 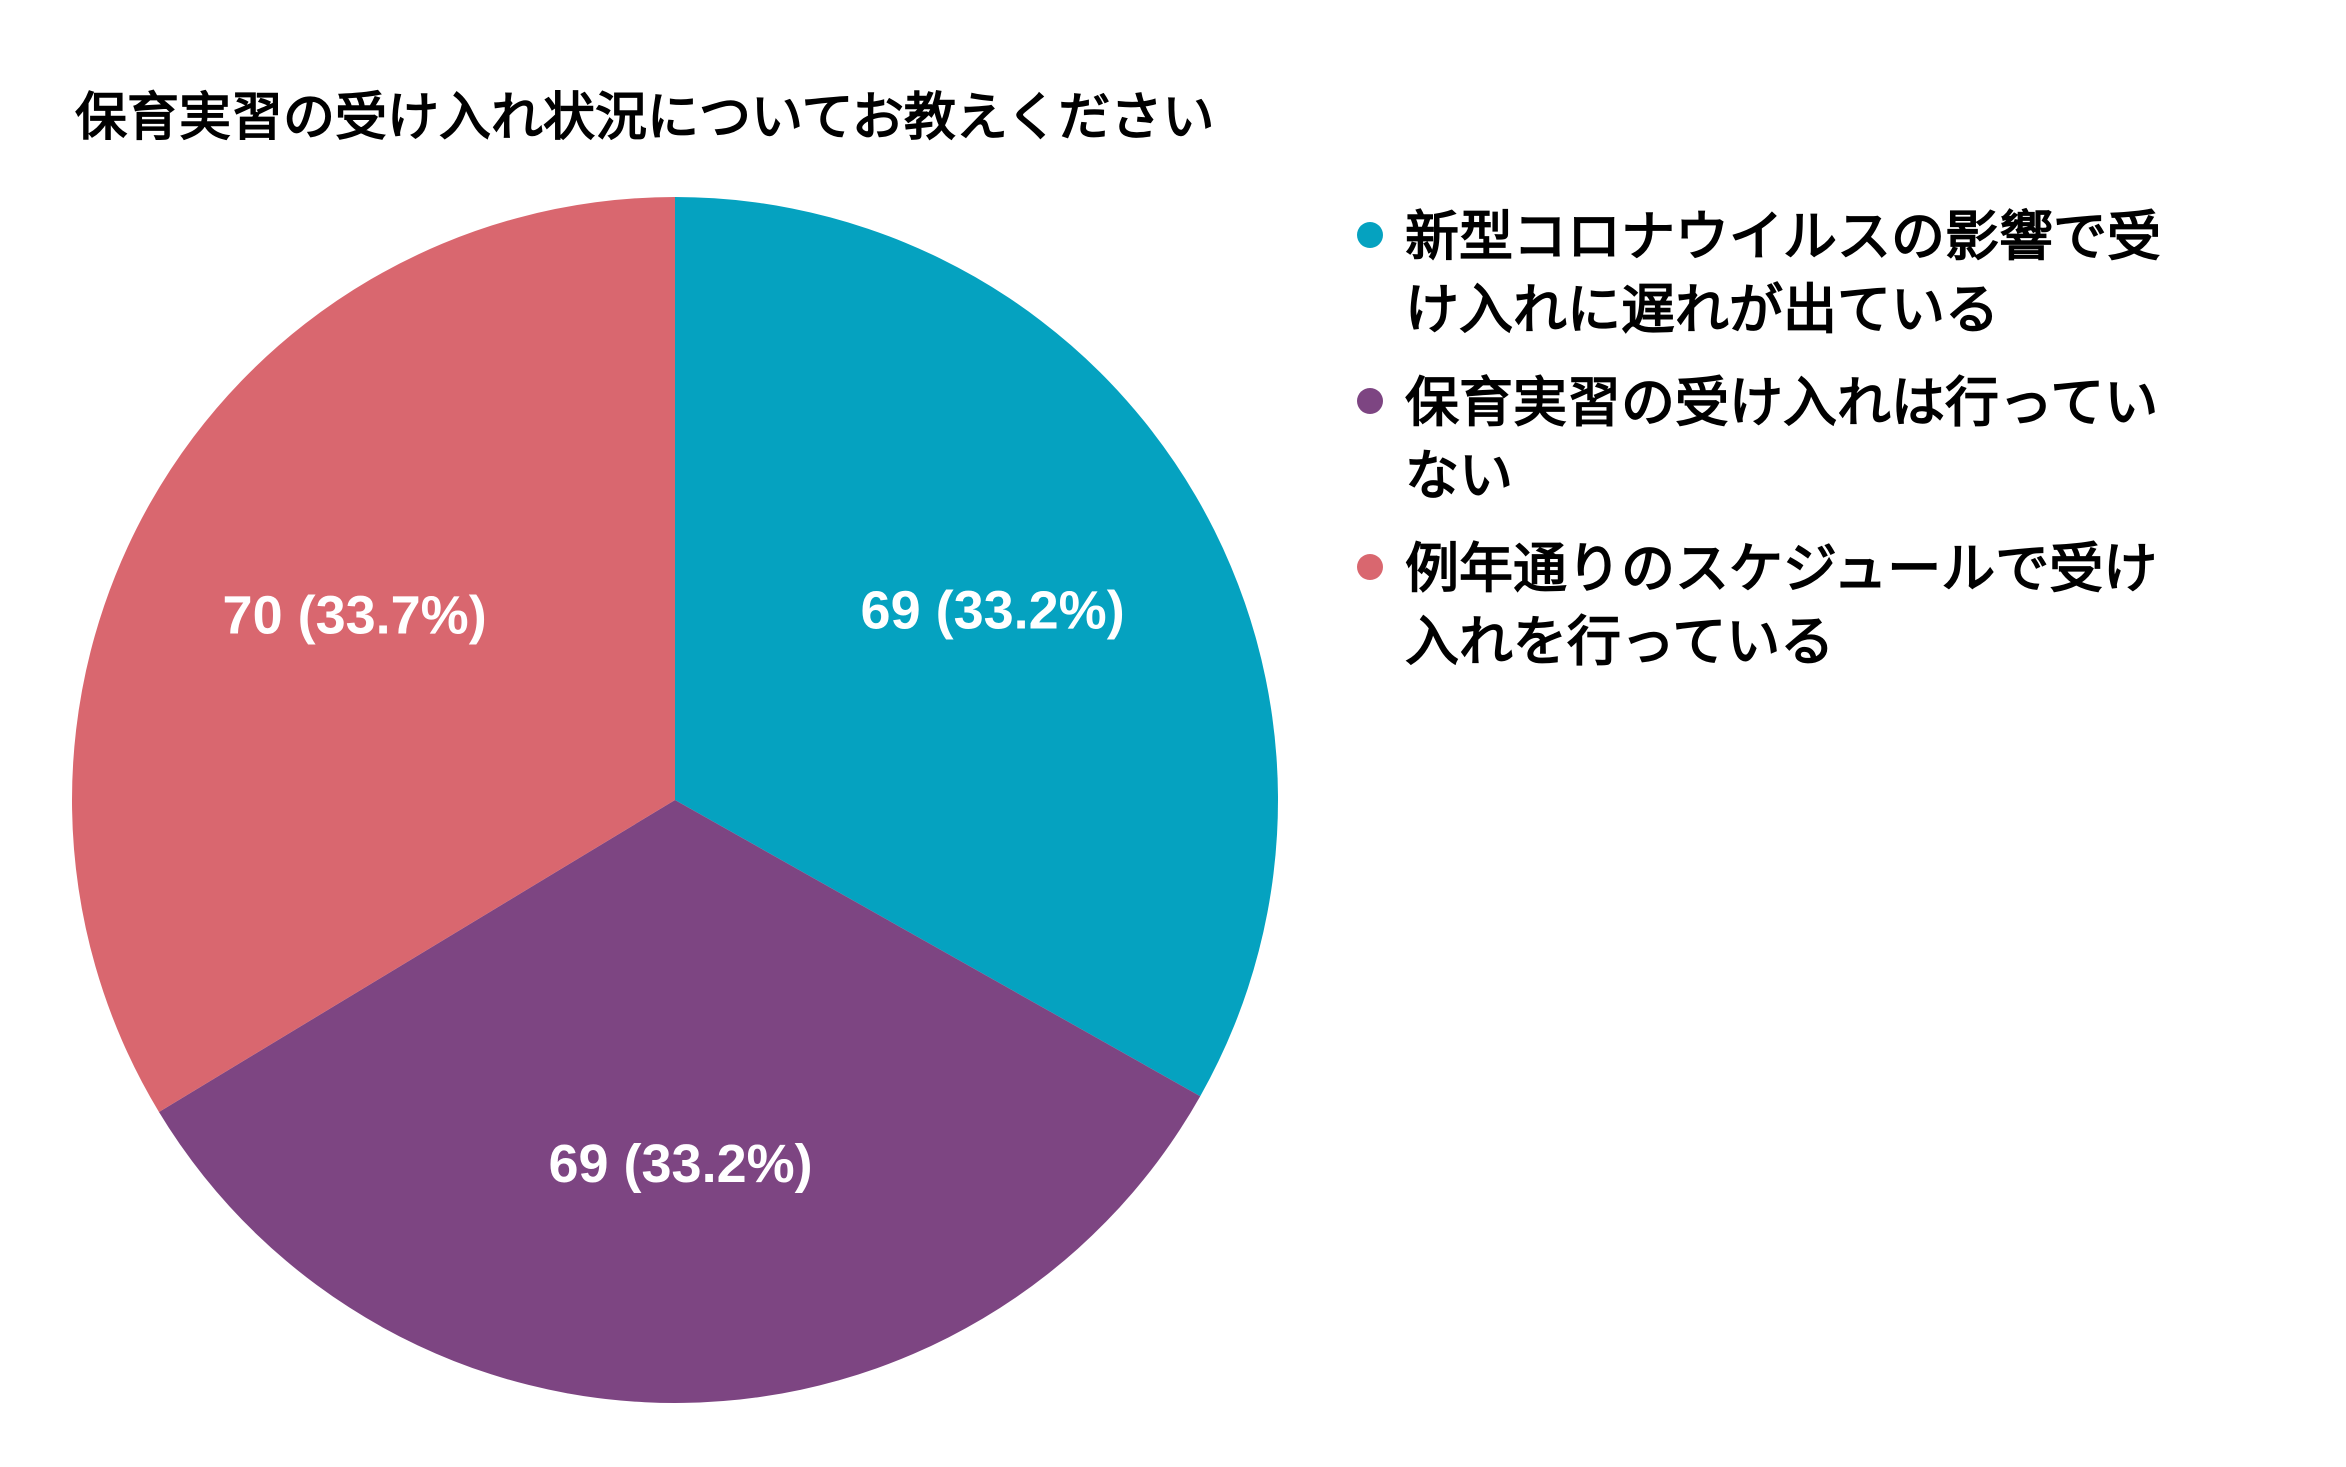 What do you see at coordinates (1781, 568) in the screenshot?
I see `legend-label: 例年通りのスケジュールで受け` at bounding box center [1781, 568].